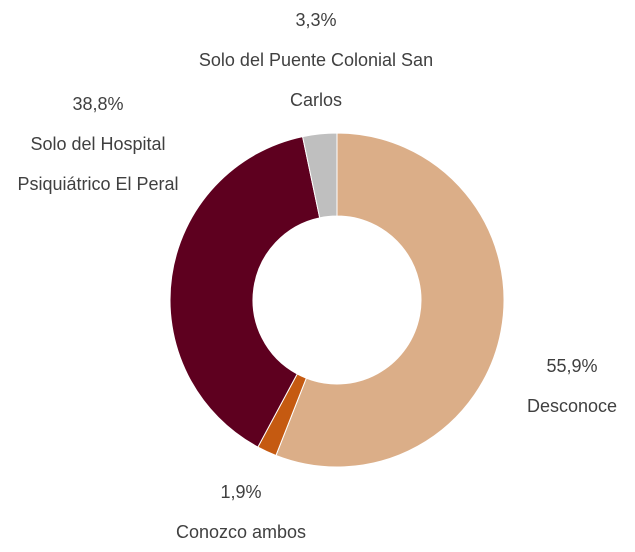 Image resolution: width=635 pixels, height=552 pixels. Describe the element at coordinates (572, 366) in the screenshot. I see `value-label: 55,9%` at that location.